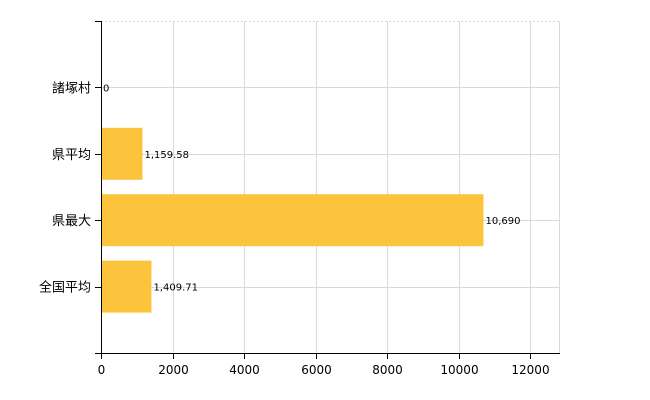 This screenshot has width=650, height=400. Describe the element at coordinates (65, 288) in the screenshot. I see `category-label-3: 全国平均` at that location.